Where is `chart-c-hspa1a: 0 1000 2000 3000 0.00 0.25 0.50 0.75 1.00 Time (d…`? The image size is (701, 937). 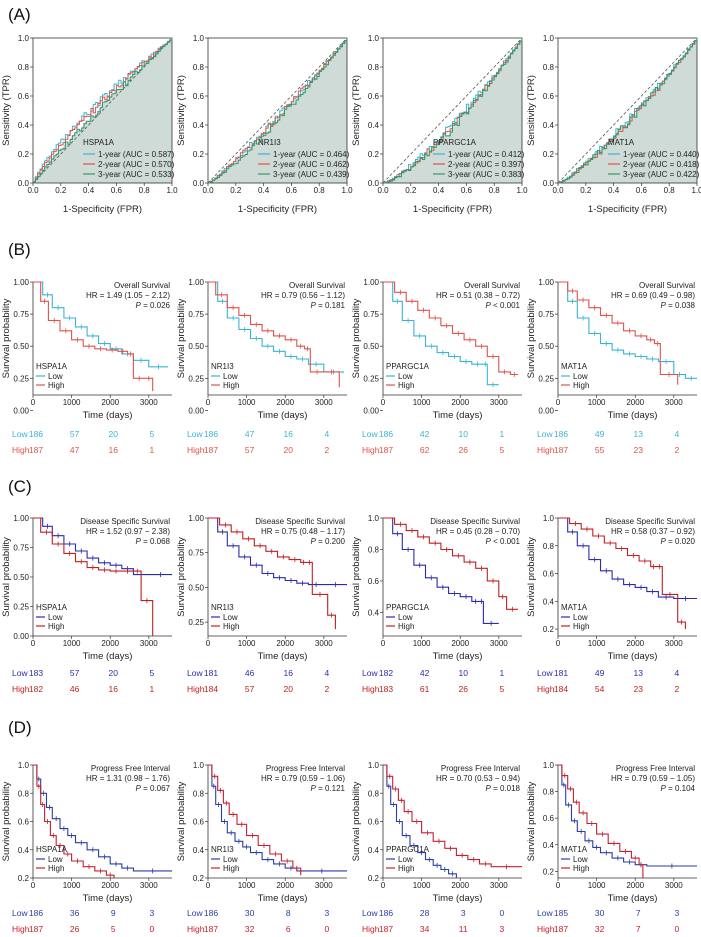
chart-c-hspa1a: 0 1000 2000 3000 0.00 0.25 0.50 0.75 1.00 Time (d… is located at coordinates (86, 604).